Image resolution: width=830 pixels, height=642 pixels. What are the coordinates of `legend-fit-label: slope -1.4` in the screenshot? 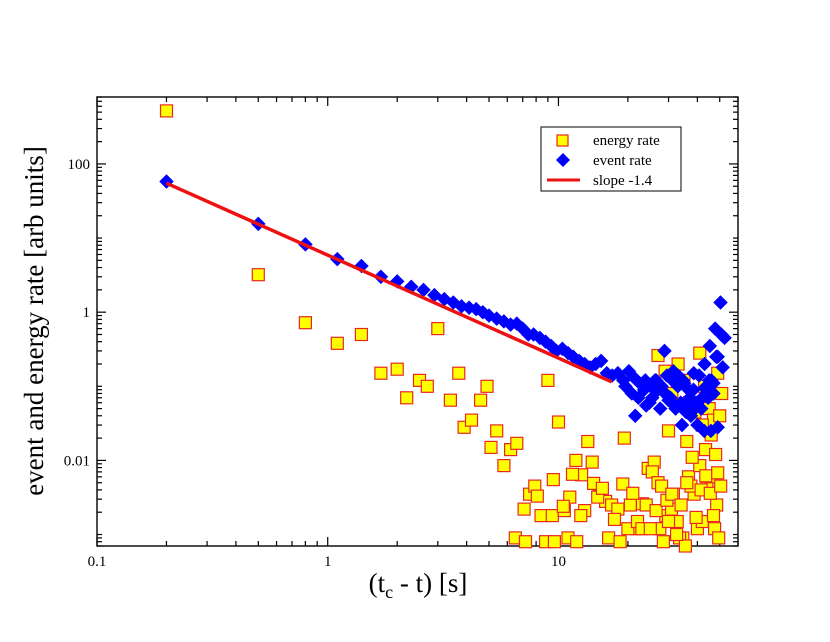 It's located at (623, 181).